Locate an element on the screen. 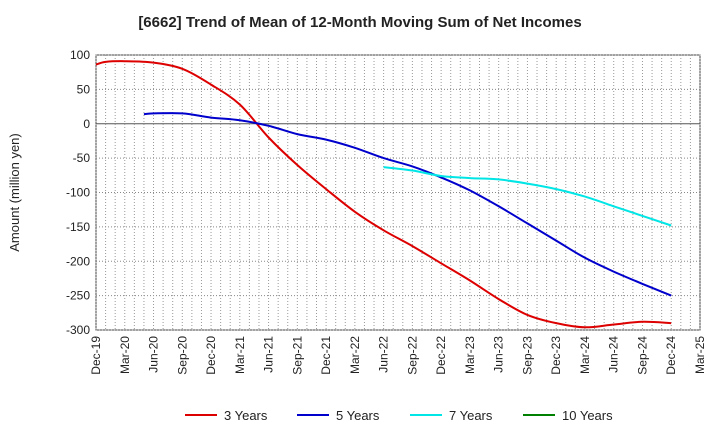 Image resolution: width=720 pixels, height=440 pixels. y-tick-label: 100 is located at coordinates (80, 55).